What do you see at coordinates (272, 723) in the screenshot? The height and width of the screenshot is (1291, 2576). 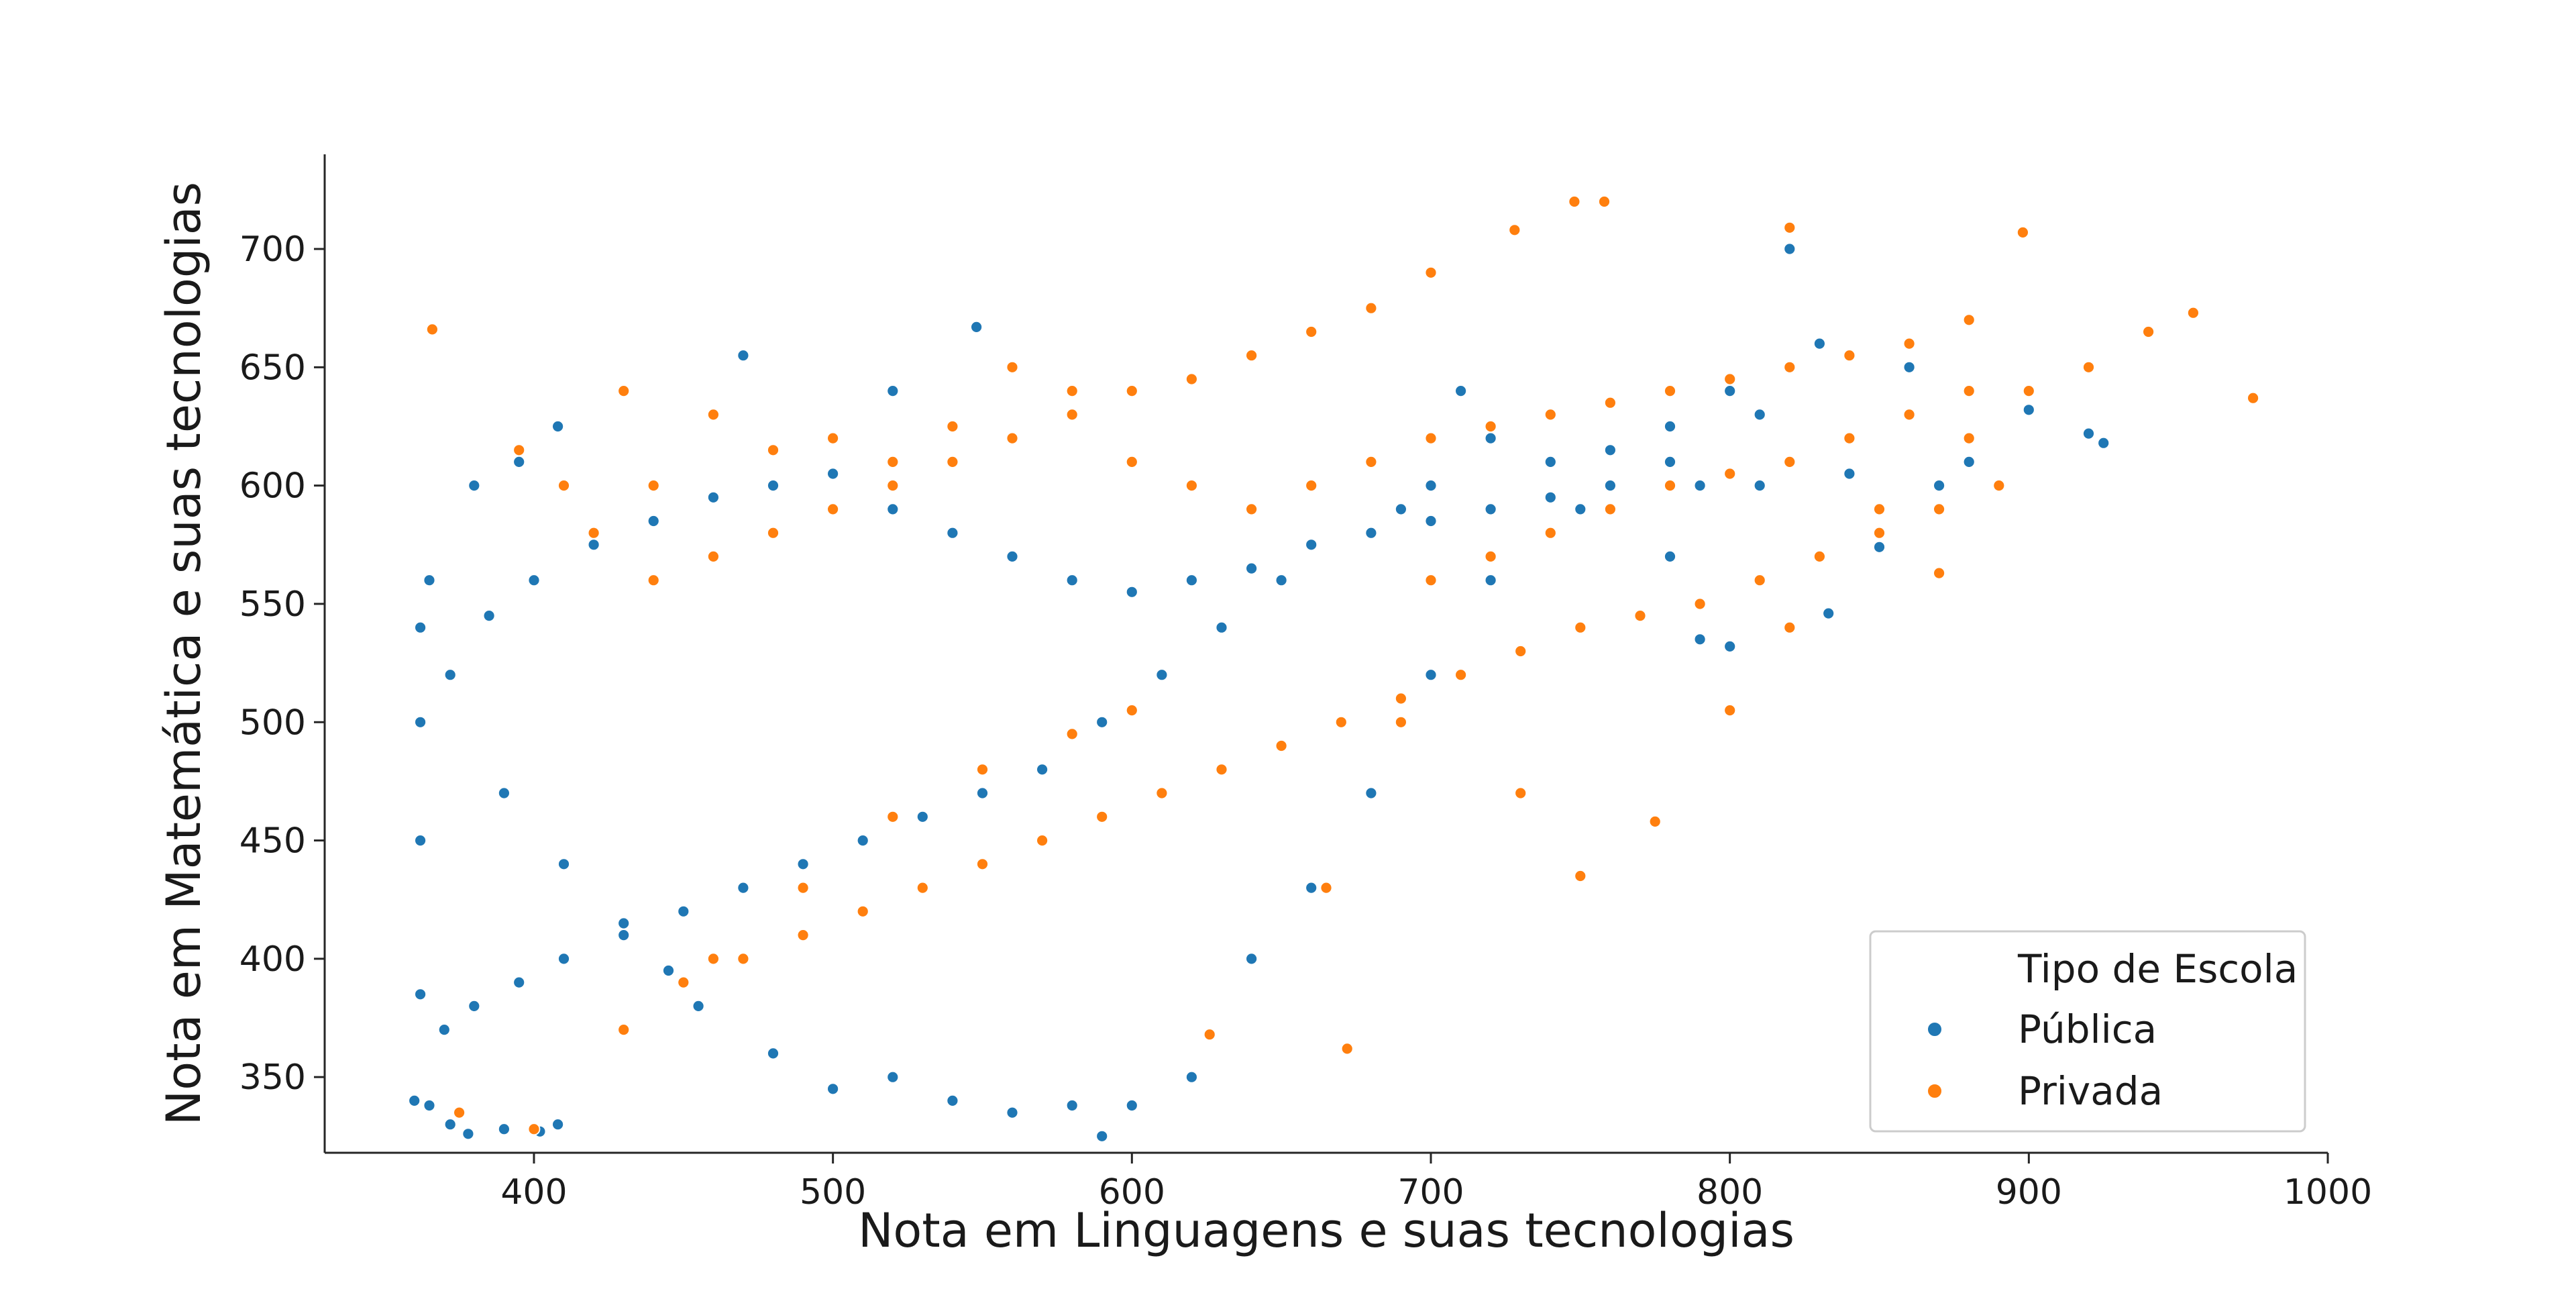 I see `y-tick-label: 500` at bounding box center [272, 723].